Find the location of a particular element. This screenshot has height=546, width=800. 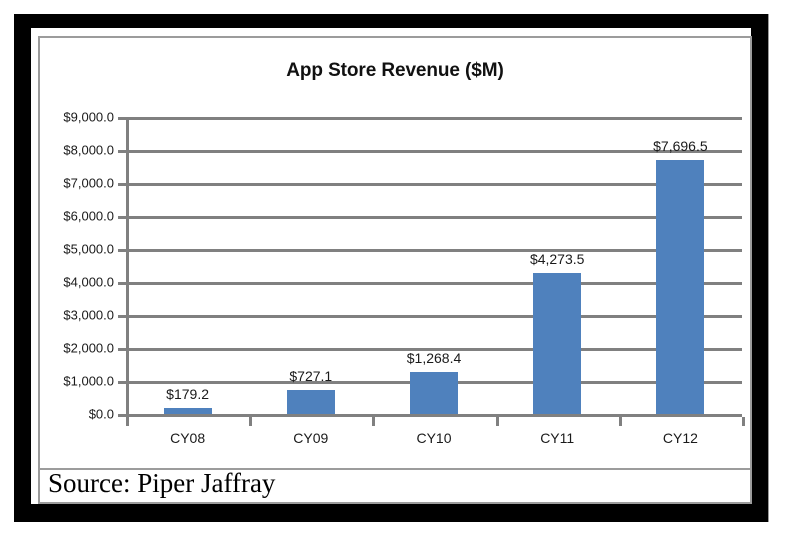

y-axis-tick-label: $6,000.0 is located at coordinates (88, 216).